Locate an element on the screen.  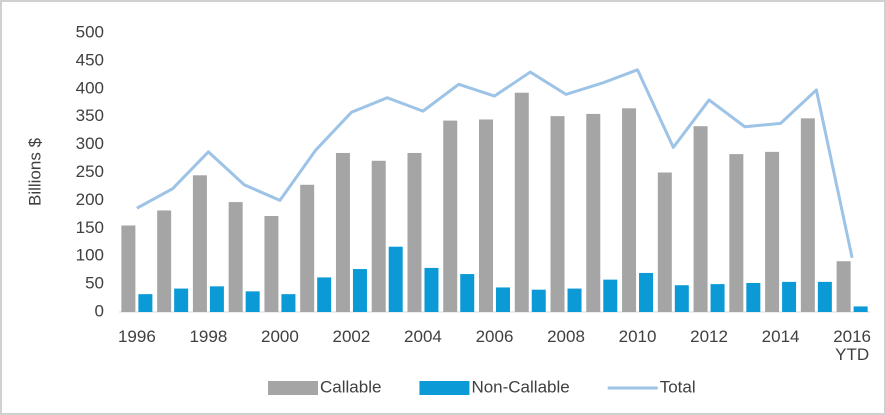
y-tick-label: 350 is located at coordinates (90, 115).